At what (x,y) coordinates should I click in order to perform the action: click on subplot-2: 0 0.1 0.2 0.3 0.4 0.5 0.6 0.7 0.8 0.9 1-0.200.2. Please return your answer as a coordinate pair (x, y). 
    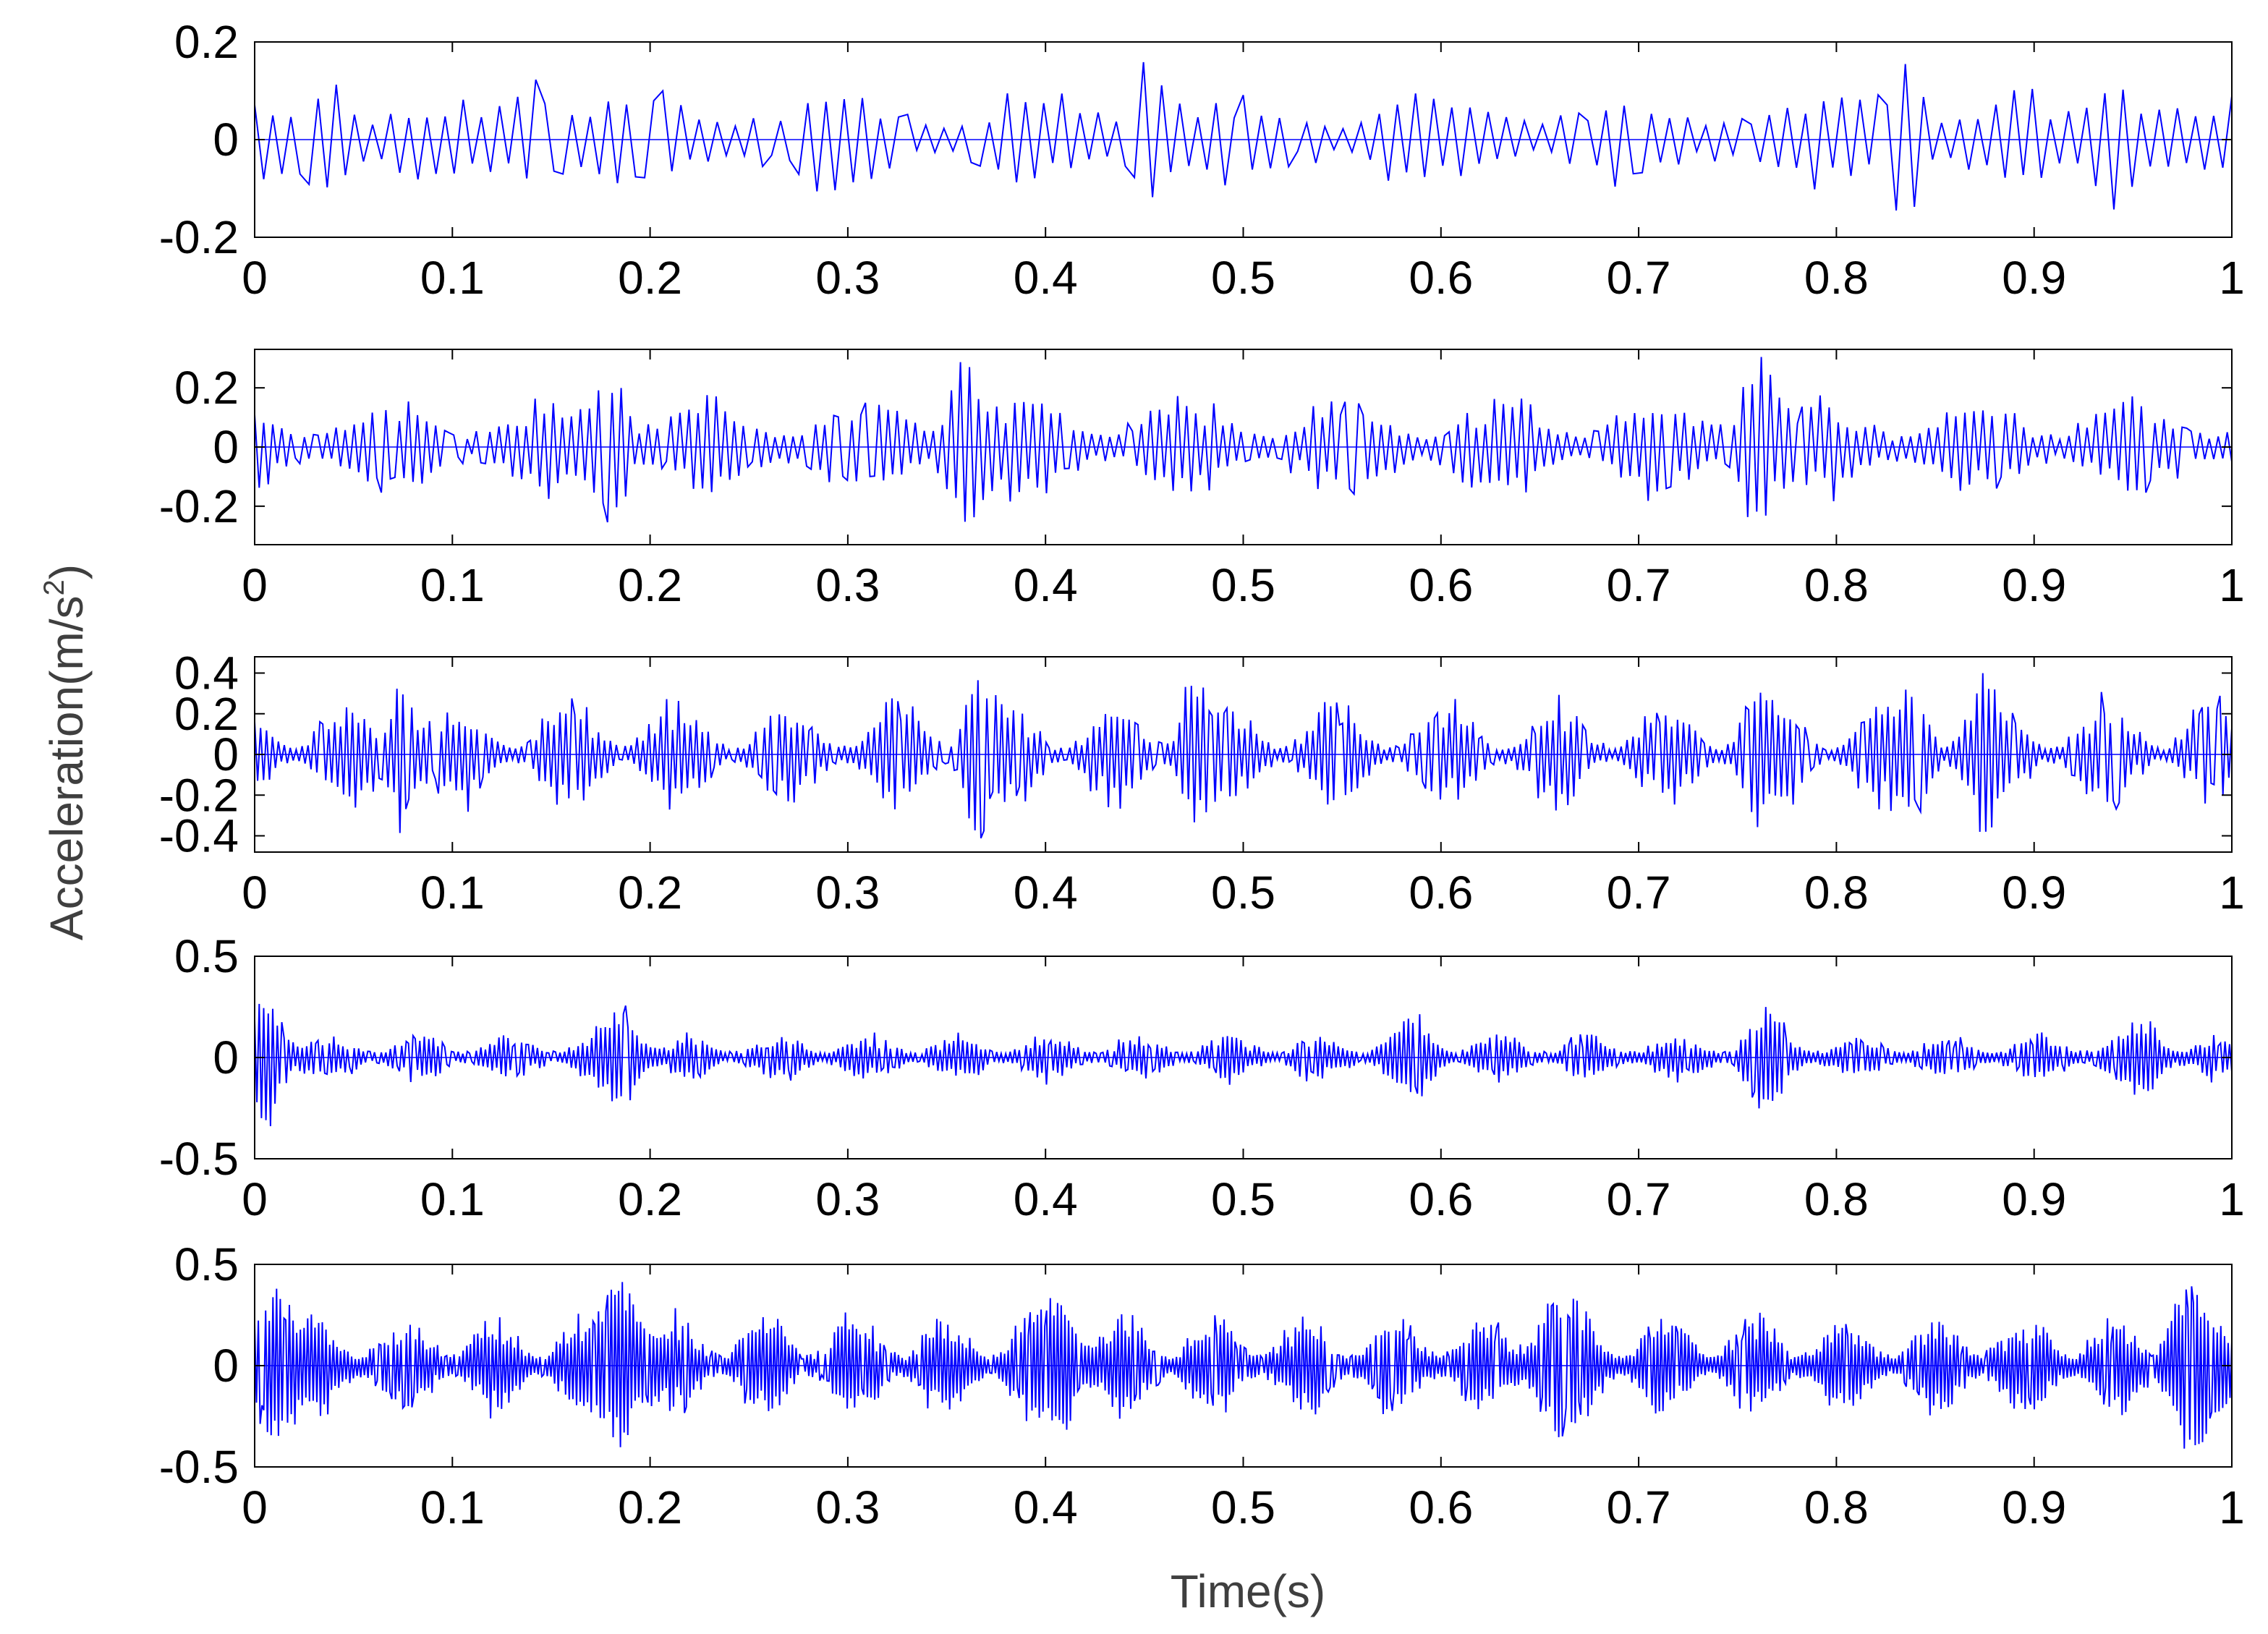
    Looking at the image, I should click on (1202, 480).